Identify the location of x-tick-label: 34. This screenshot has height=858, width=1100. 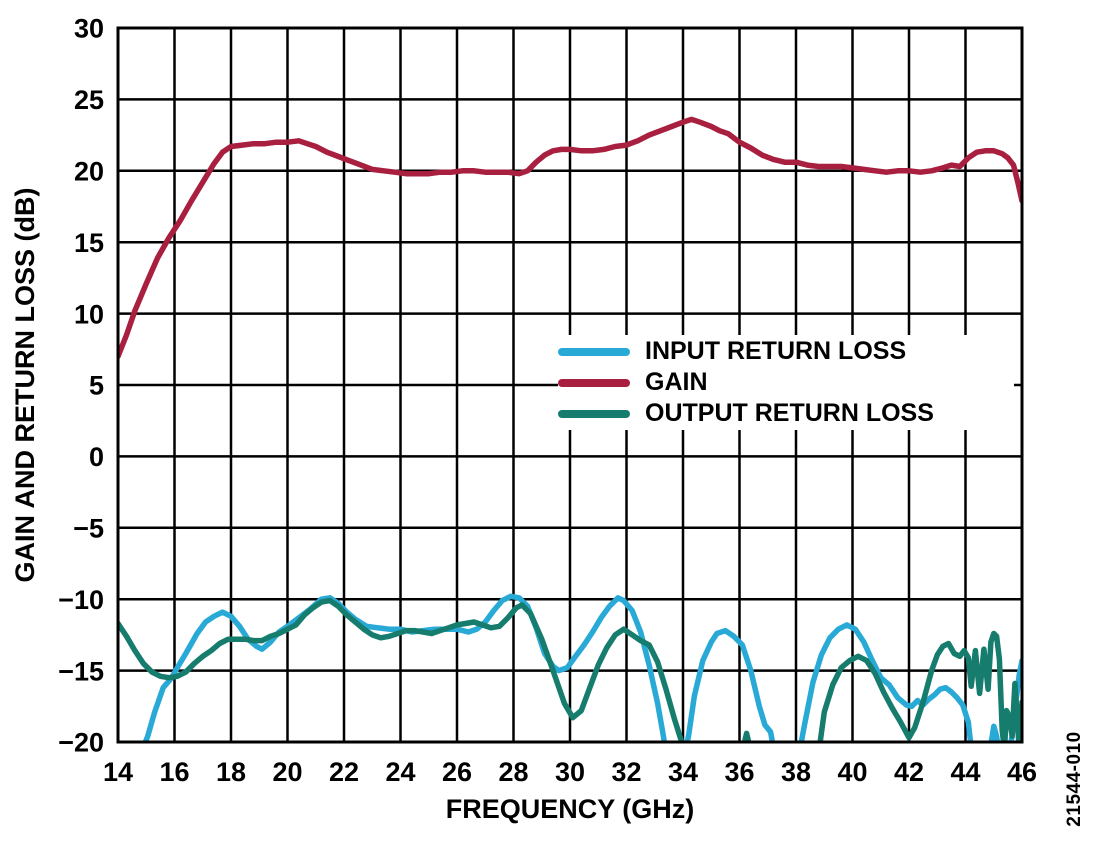
(683, 772).